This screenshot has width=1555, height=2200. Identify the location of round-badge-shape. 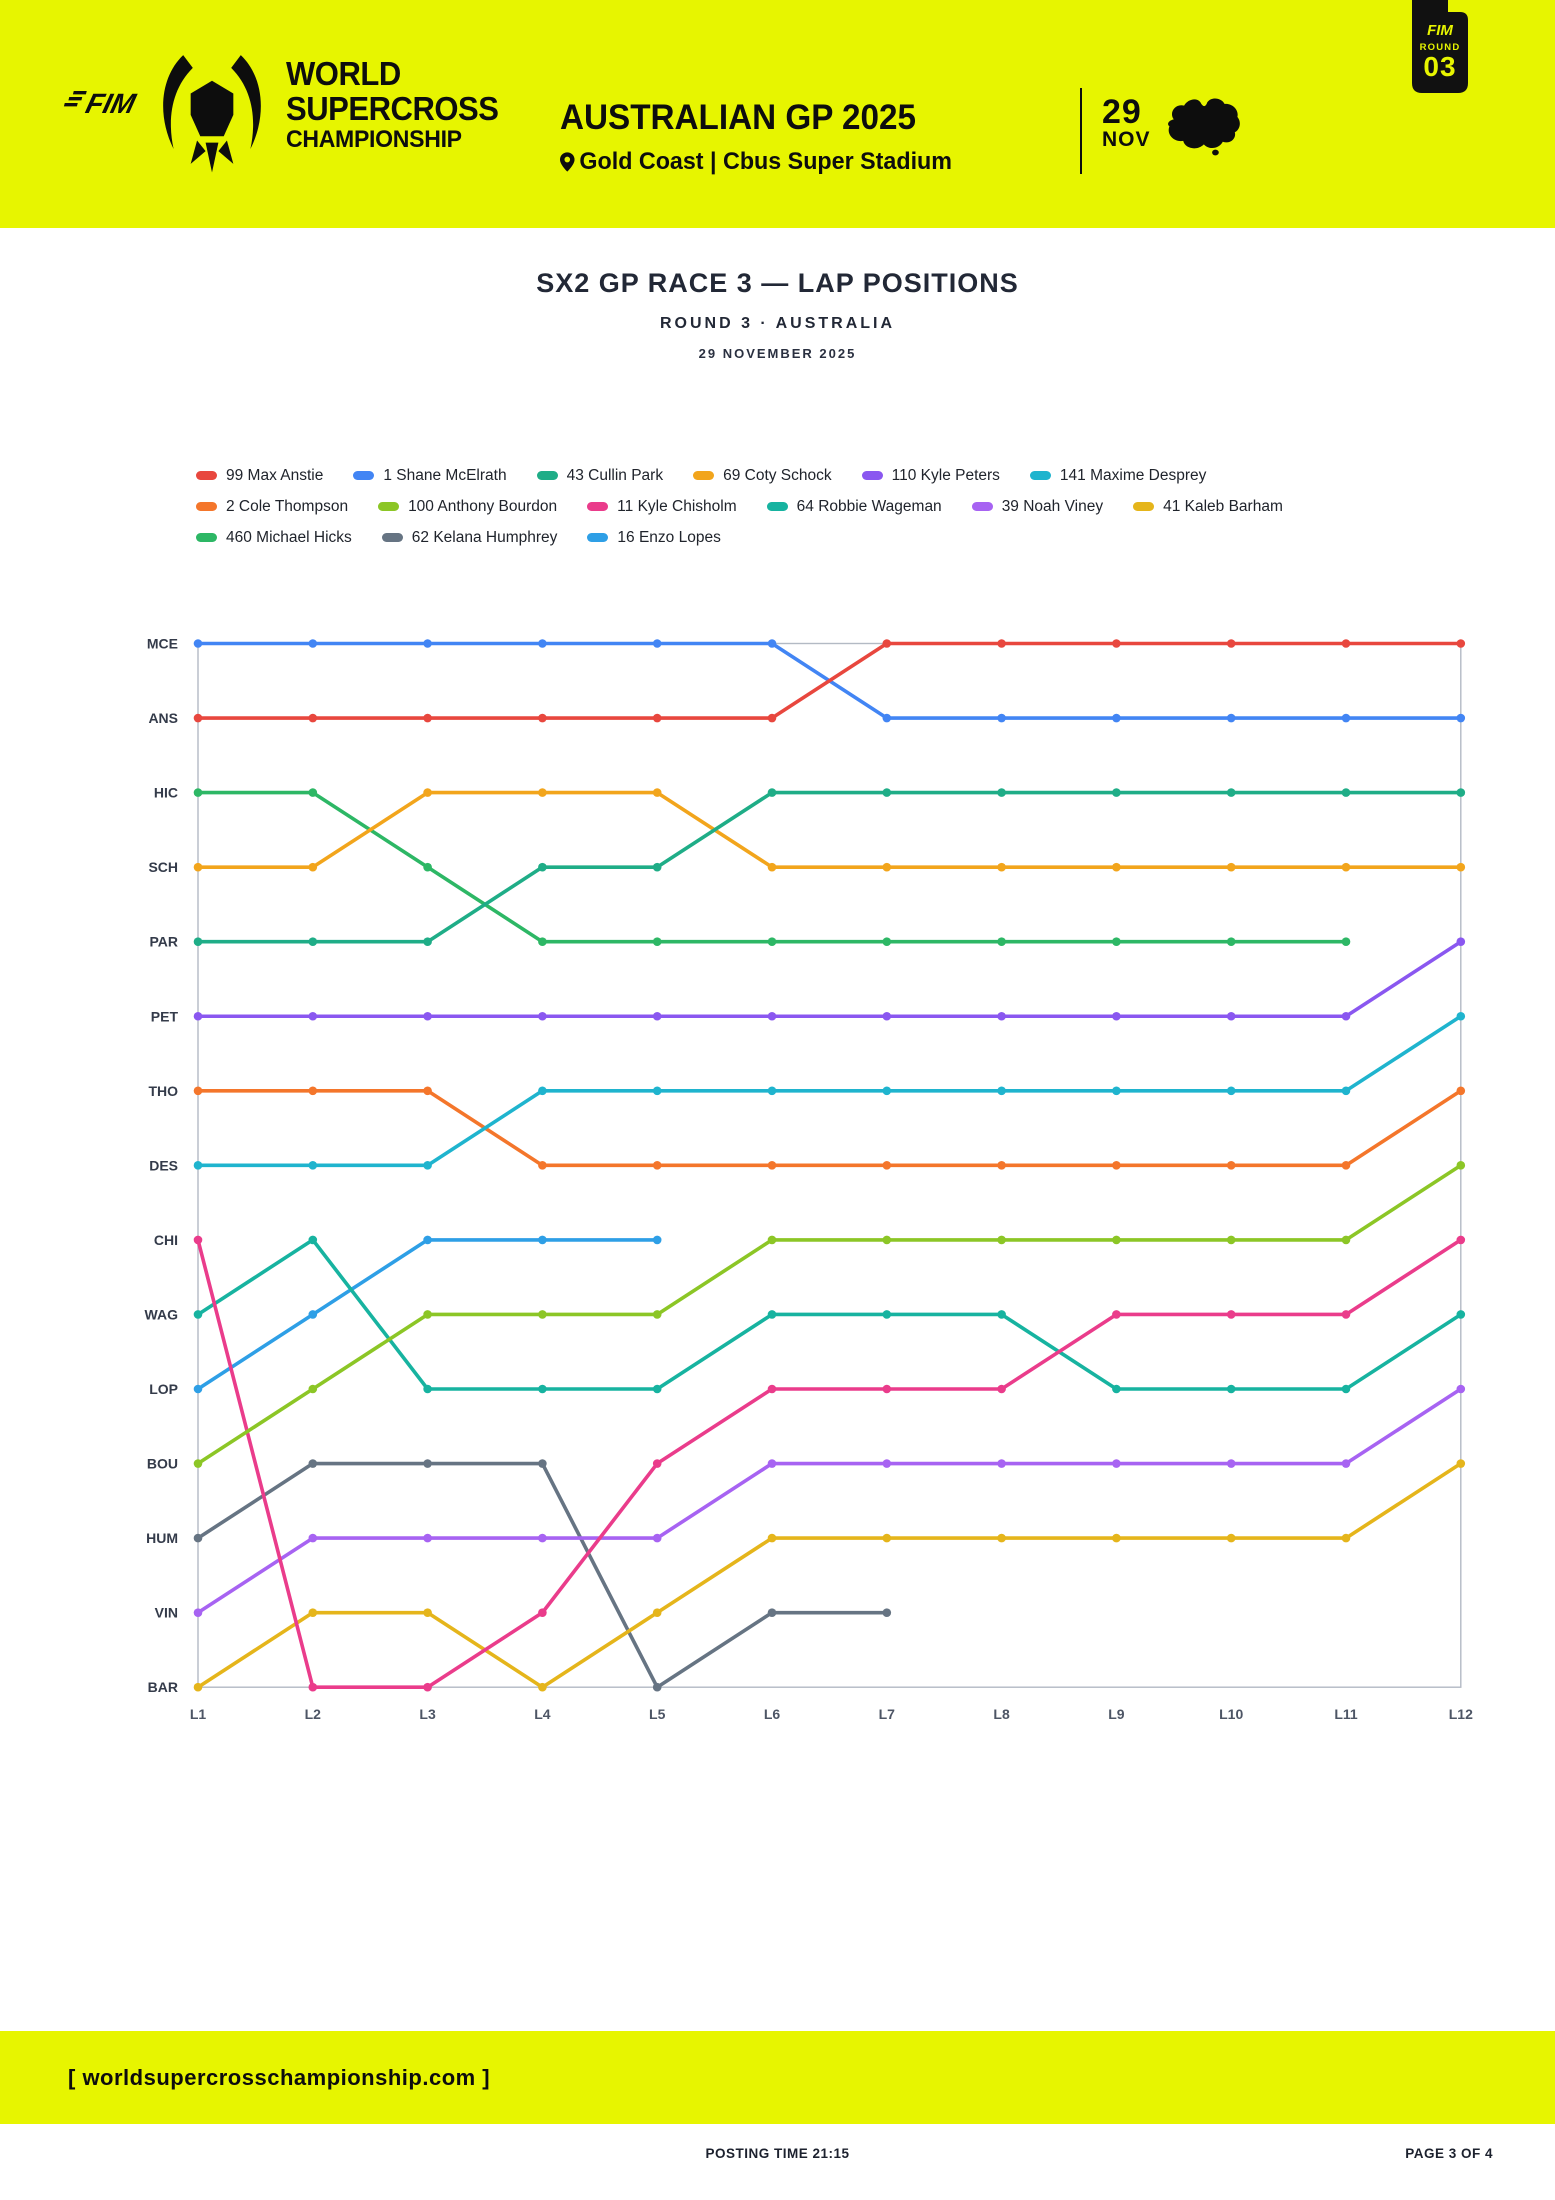
(1440, 46).